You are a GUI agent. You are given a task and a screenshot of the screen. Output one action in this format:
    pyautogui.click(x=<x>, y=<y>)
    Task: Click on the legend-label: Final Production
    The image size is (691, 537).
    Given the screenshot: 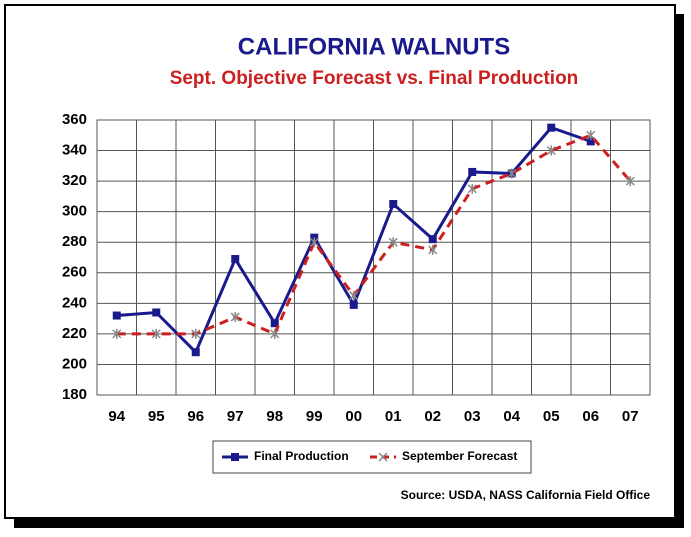 What is the action you would take?
    pyautogui.click(x=301, y=456)
    